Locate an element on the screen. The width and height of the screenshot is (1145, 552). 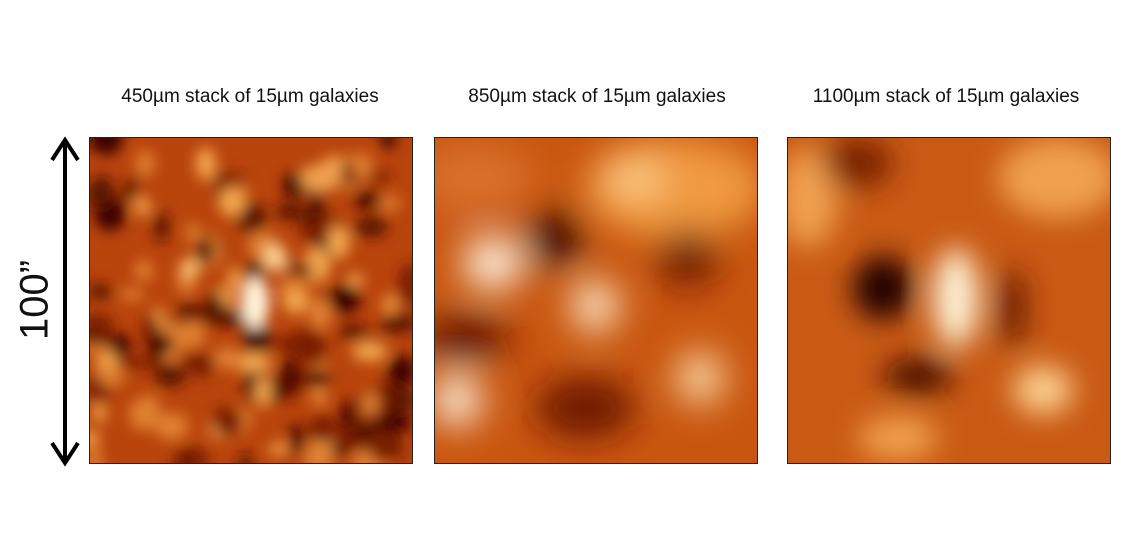
panel-title: 450µm stack of 15µm galaxies is located at coordinates (250, 96).